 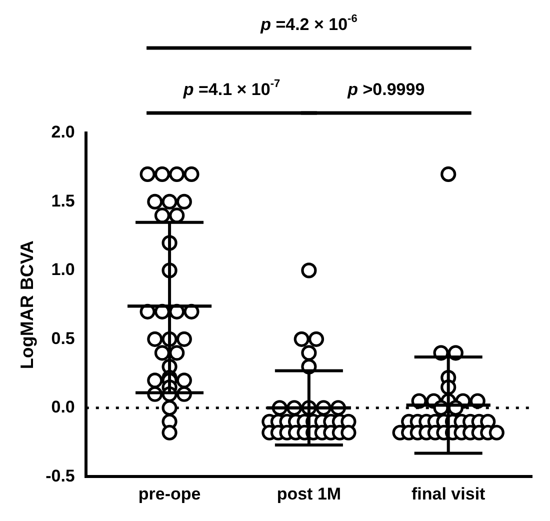 I want to click on y-tick-label: 0.0, so click(x=63, y=407).